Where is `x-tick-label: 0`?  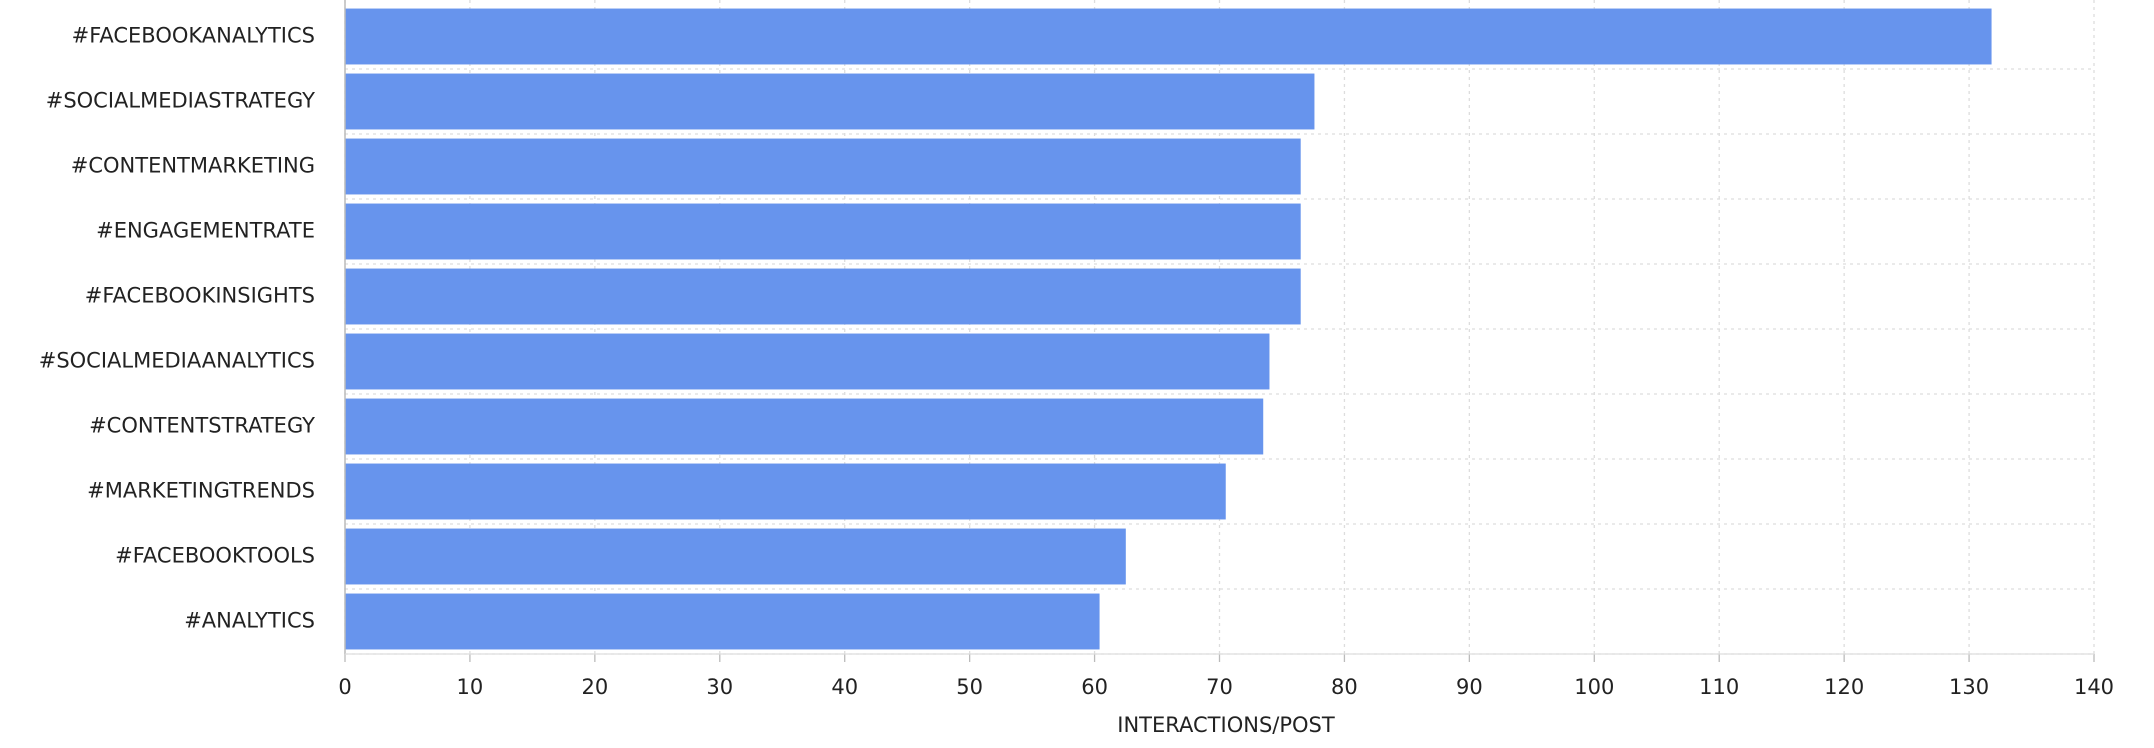 x-tick-label: 0 is located at coordinates (344, 687).